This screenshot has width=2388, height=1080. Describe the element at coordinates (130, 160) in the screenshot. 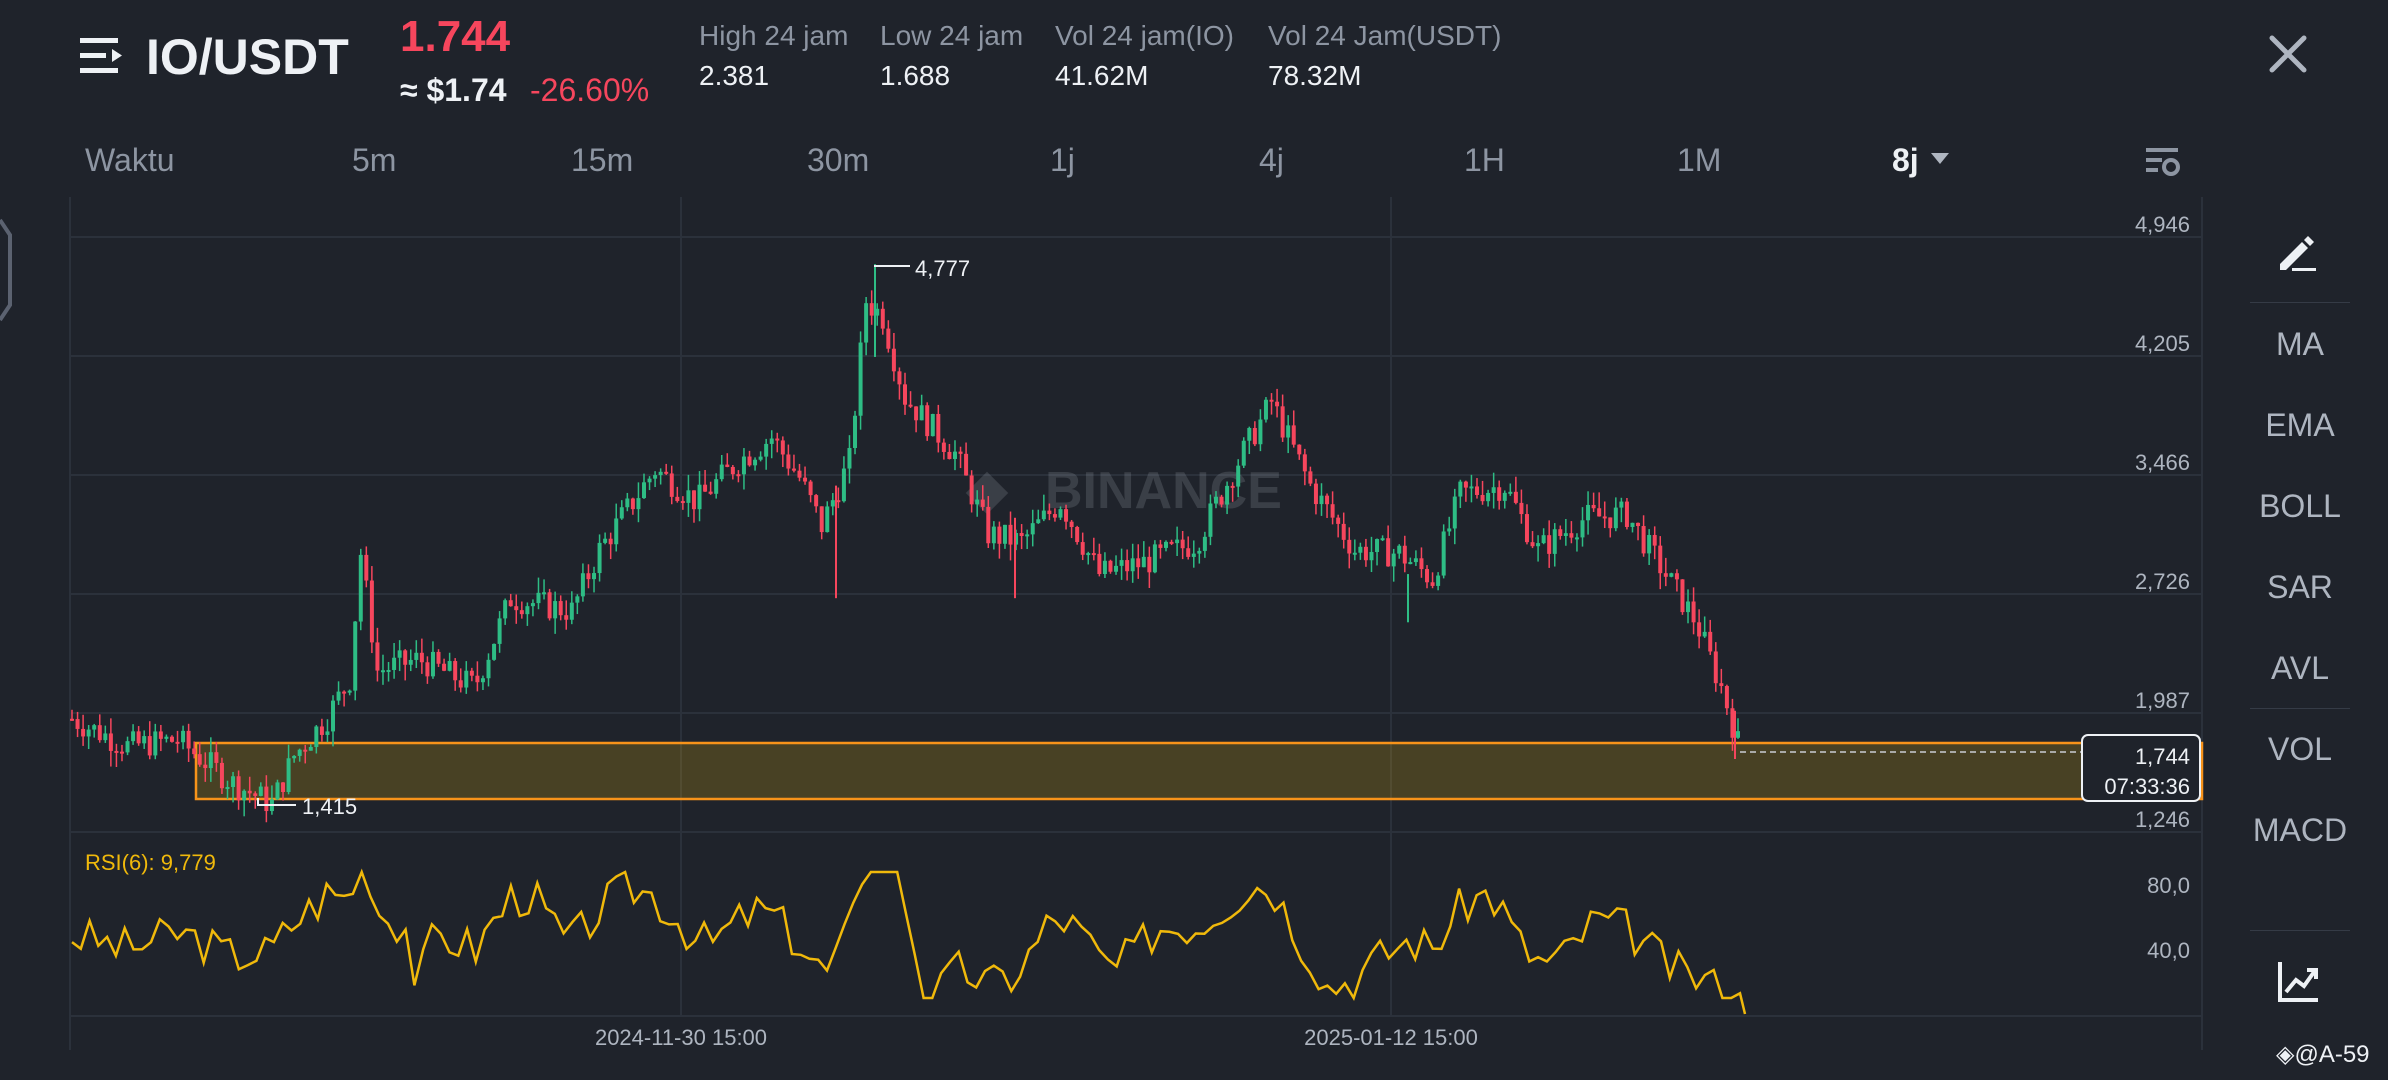

I see `tab-waktu: Waktu` at that location.